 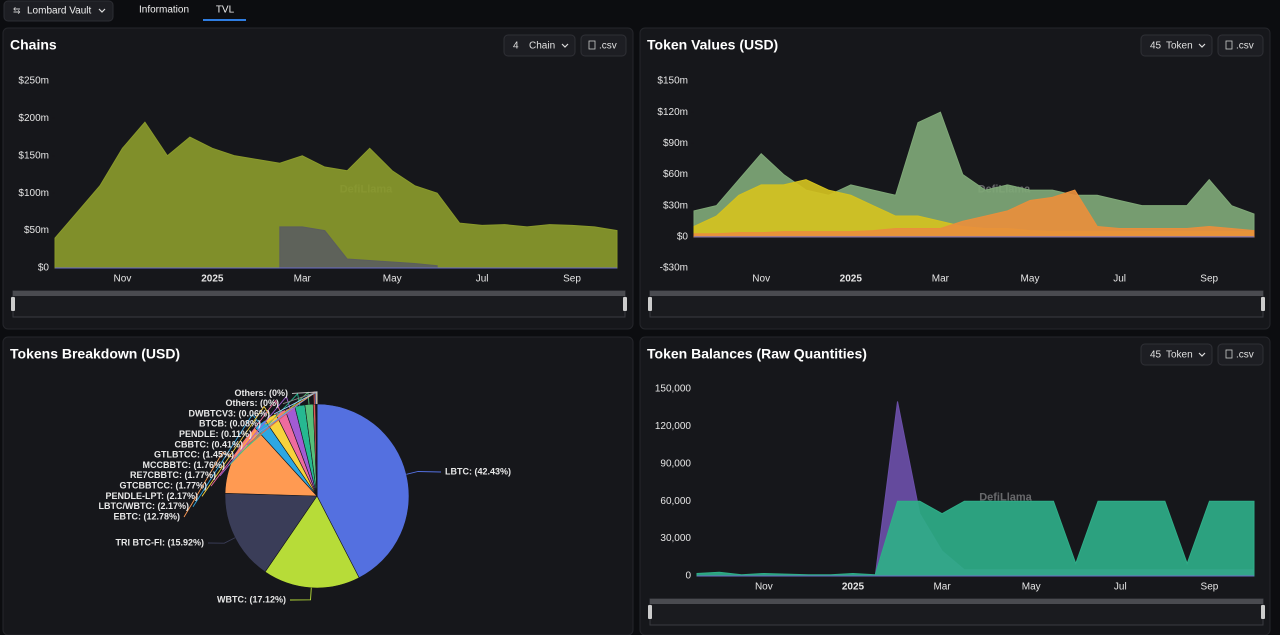 What do you see at coordinates (688, 576) in the screenshot?
I see `y-tick-label: 0` at bounding box center [688, 576].